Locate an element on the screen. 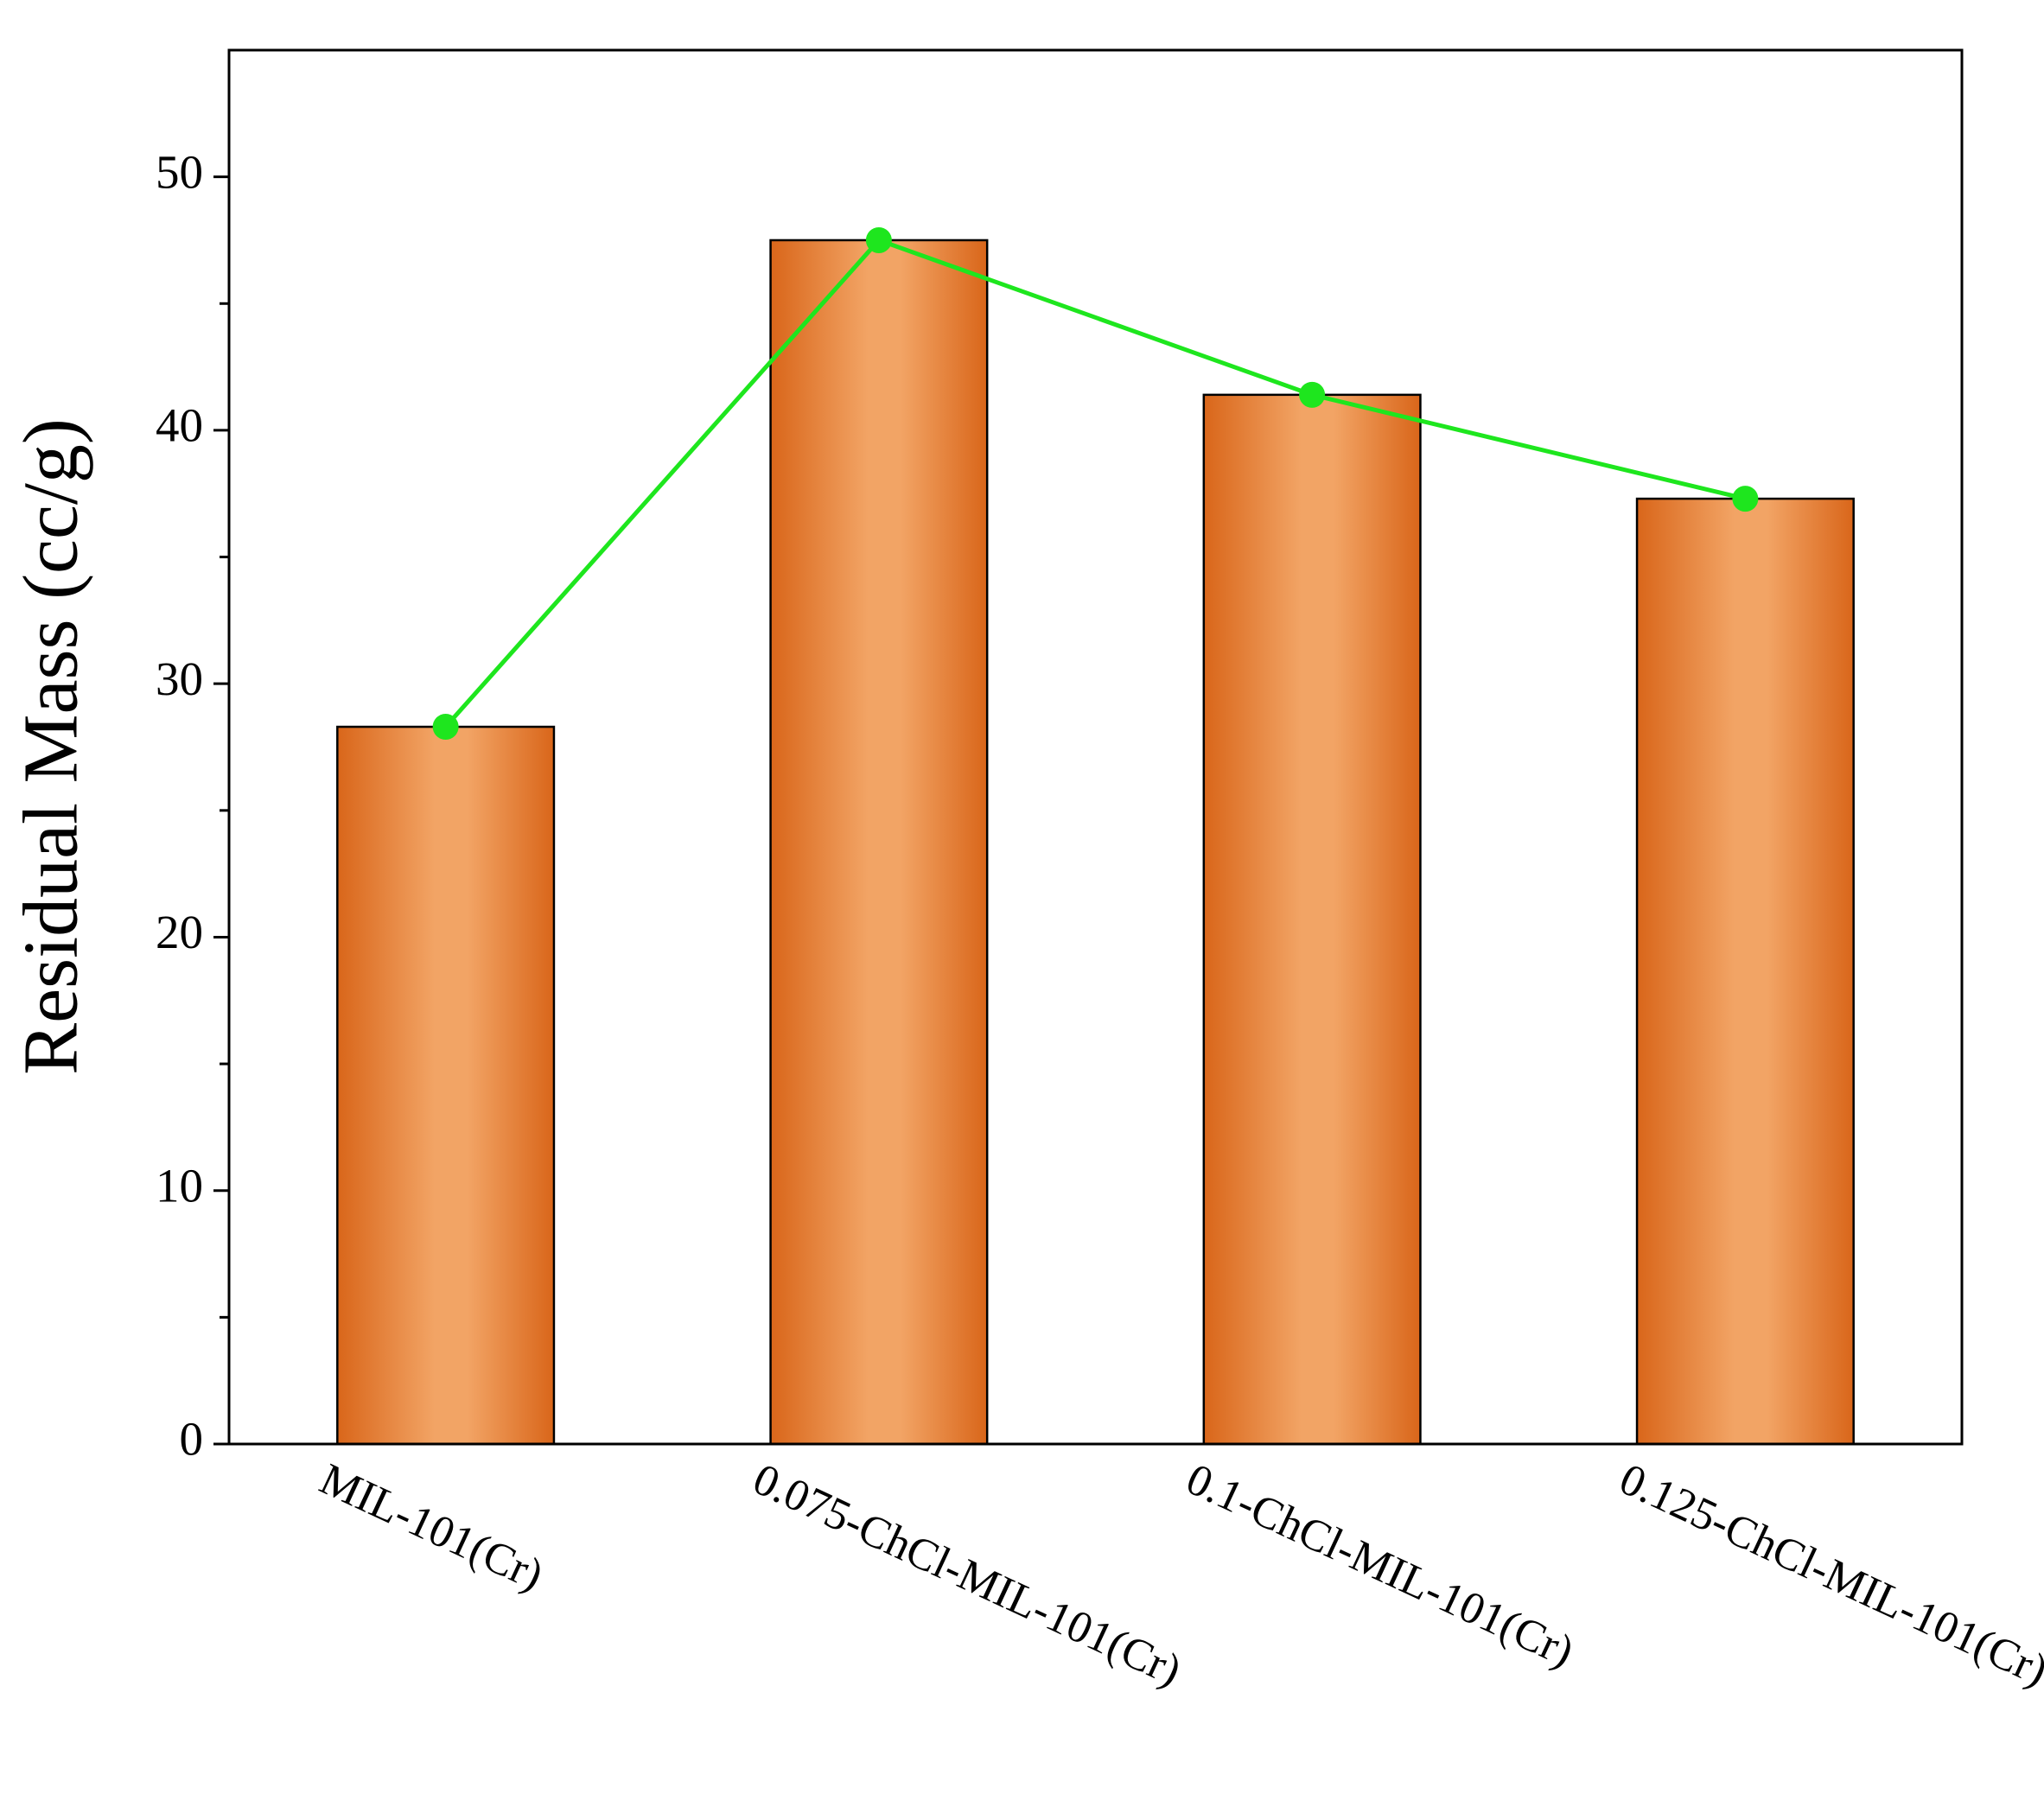  y-axis-label: Residual Mass (cc/g) is located at coordinates (51, 746).